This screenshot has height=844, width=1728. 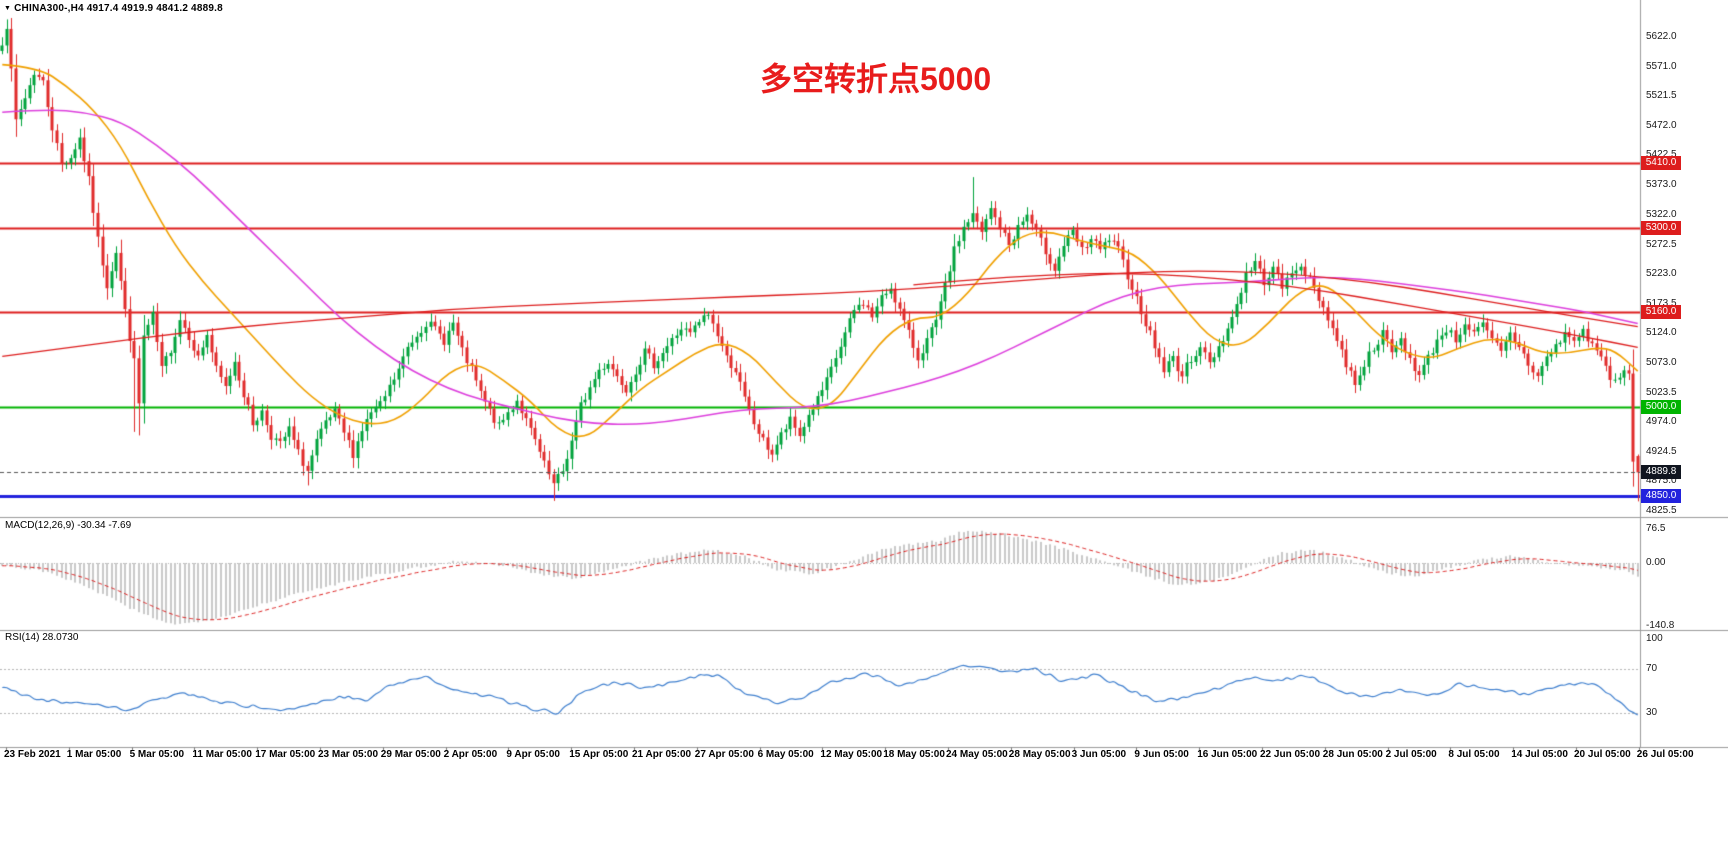 I want to click on rsi-tick: 70, so click(x=1652, y=668).